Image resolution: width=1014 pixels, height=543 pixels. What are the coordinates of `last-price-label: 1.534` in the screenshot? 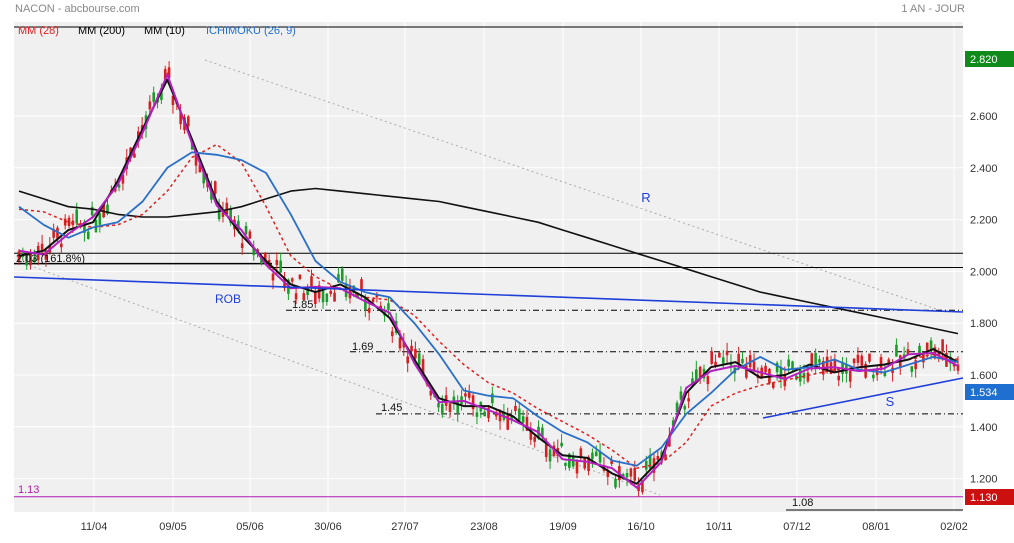 It's located at (984, 393).